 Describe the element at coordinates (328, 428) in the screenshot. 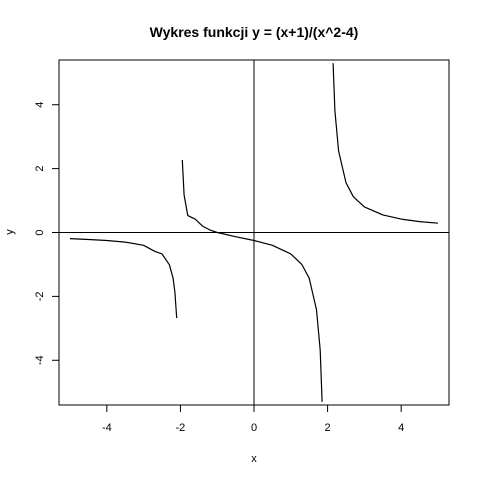

I see `x-tick-label: 2` at that location.